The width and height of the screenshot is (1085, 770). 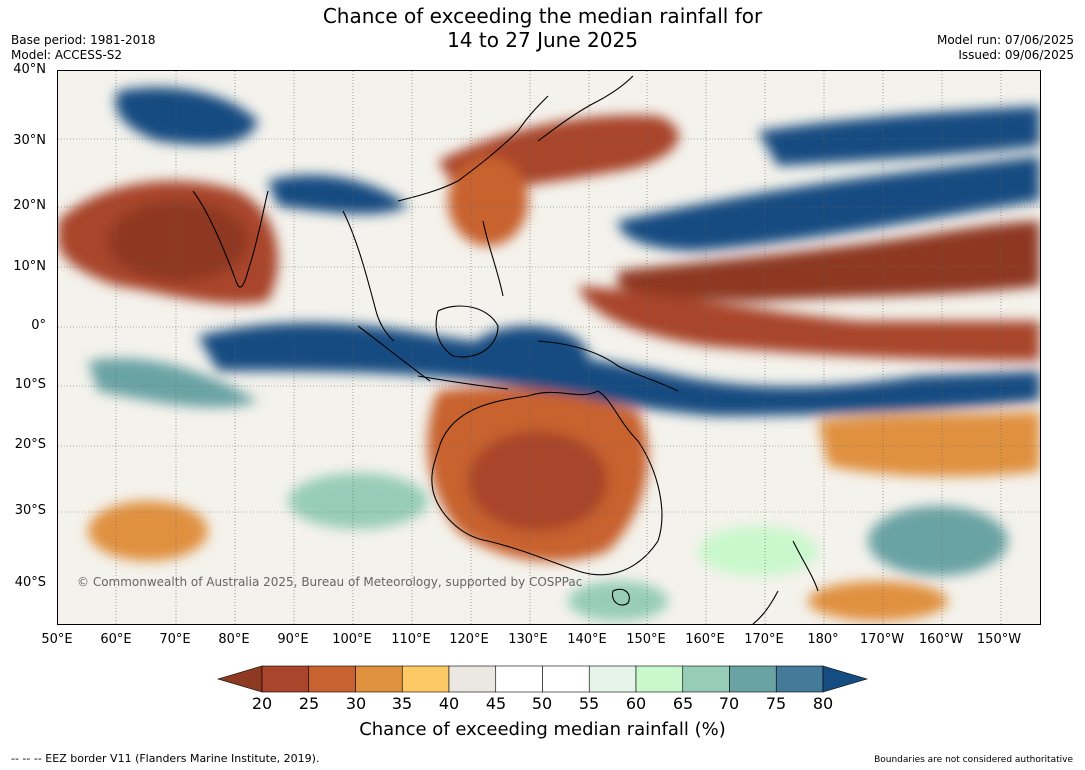 What do you see at coordinates (542, 40) in the screenshot?
I see `title-line-2: 14 to 27 June 2025` at bounding box center [542, 40].